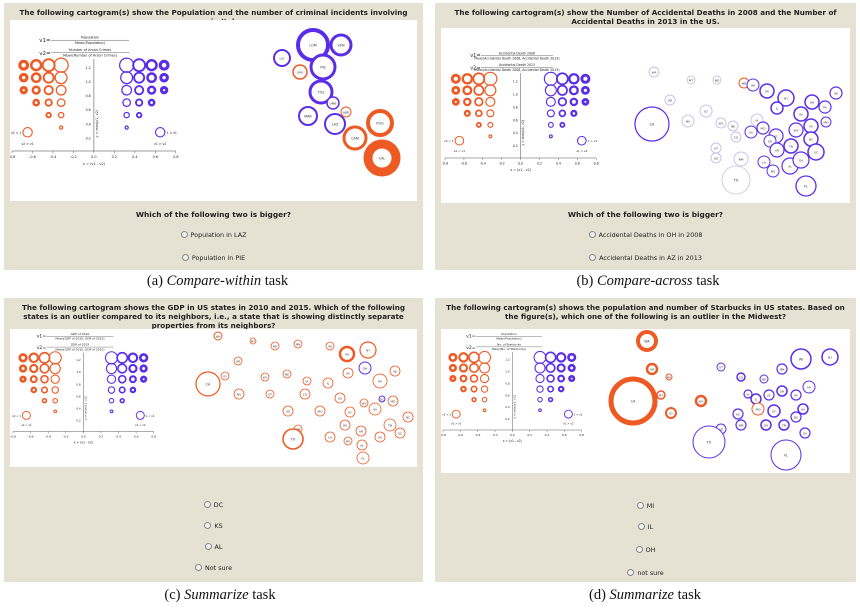  What do you see at coordinates (350, 413) in the screenshot?
I see `state-label: KY` at bounding box center [350, 413].